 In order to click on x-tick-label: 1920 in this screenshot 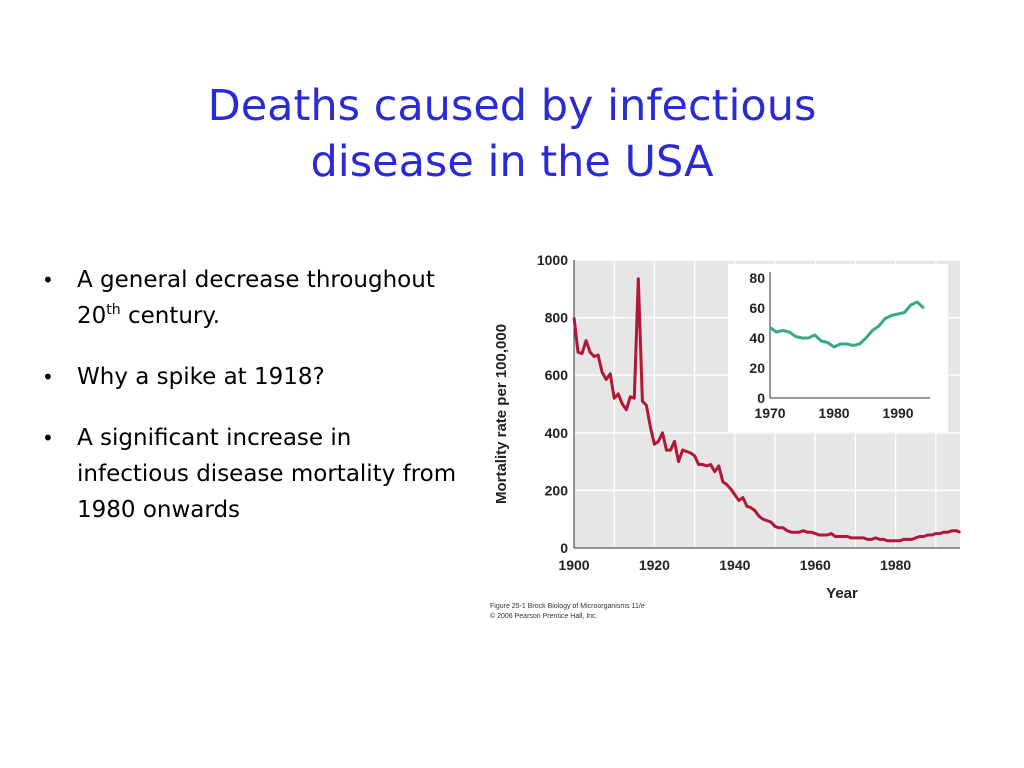, I will do `click(654, 565)`.